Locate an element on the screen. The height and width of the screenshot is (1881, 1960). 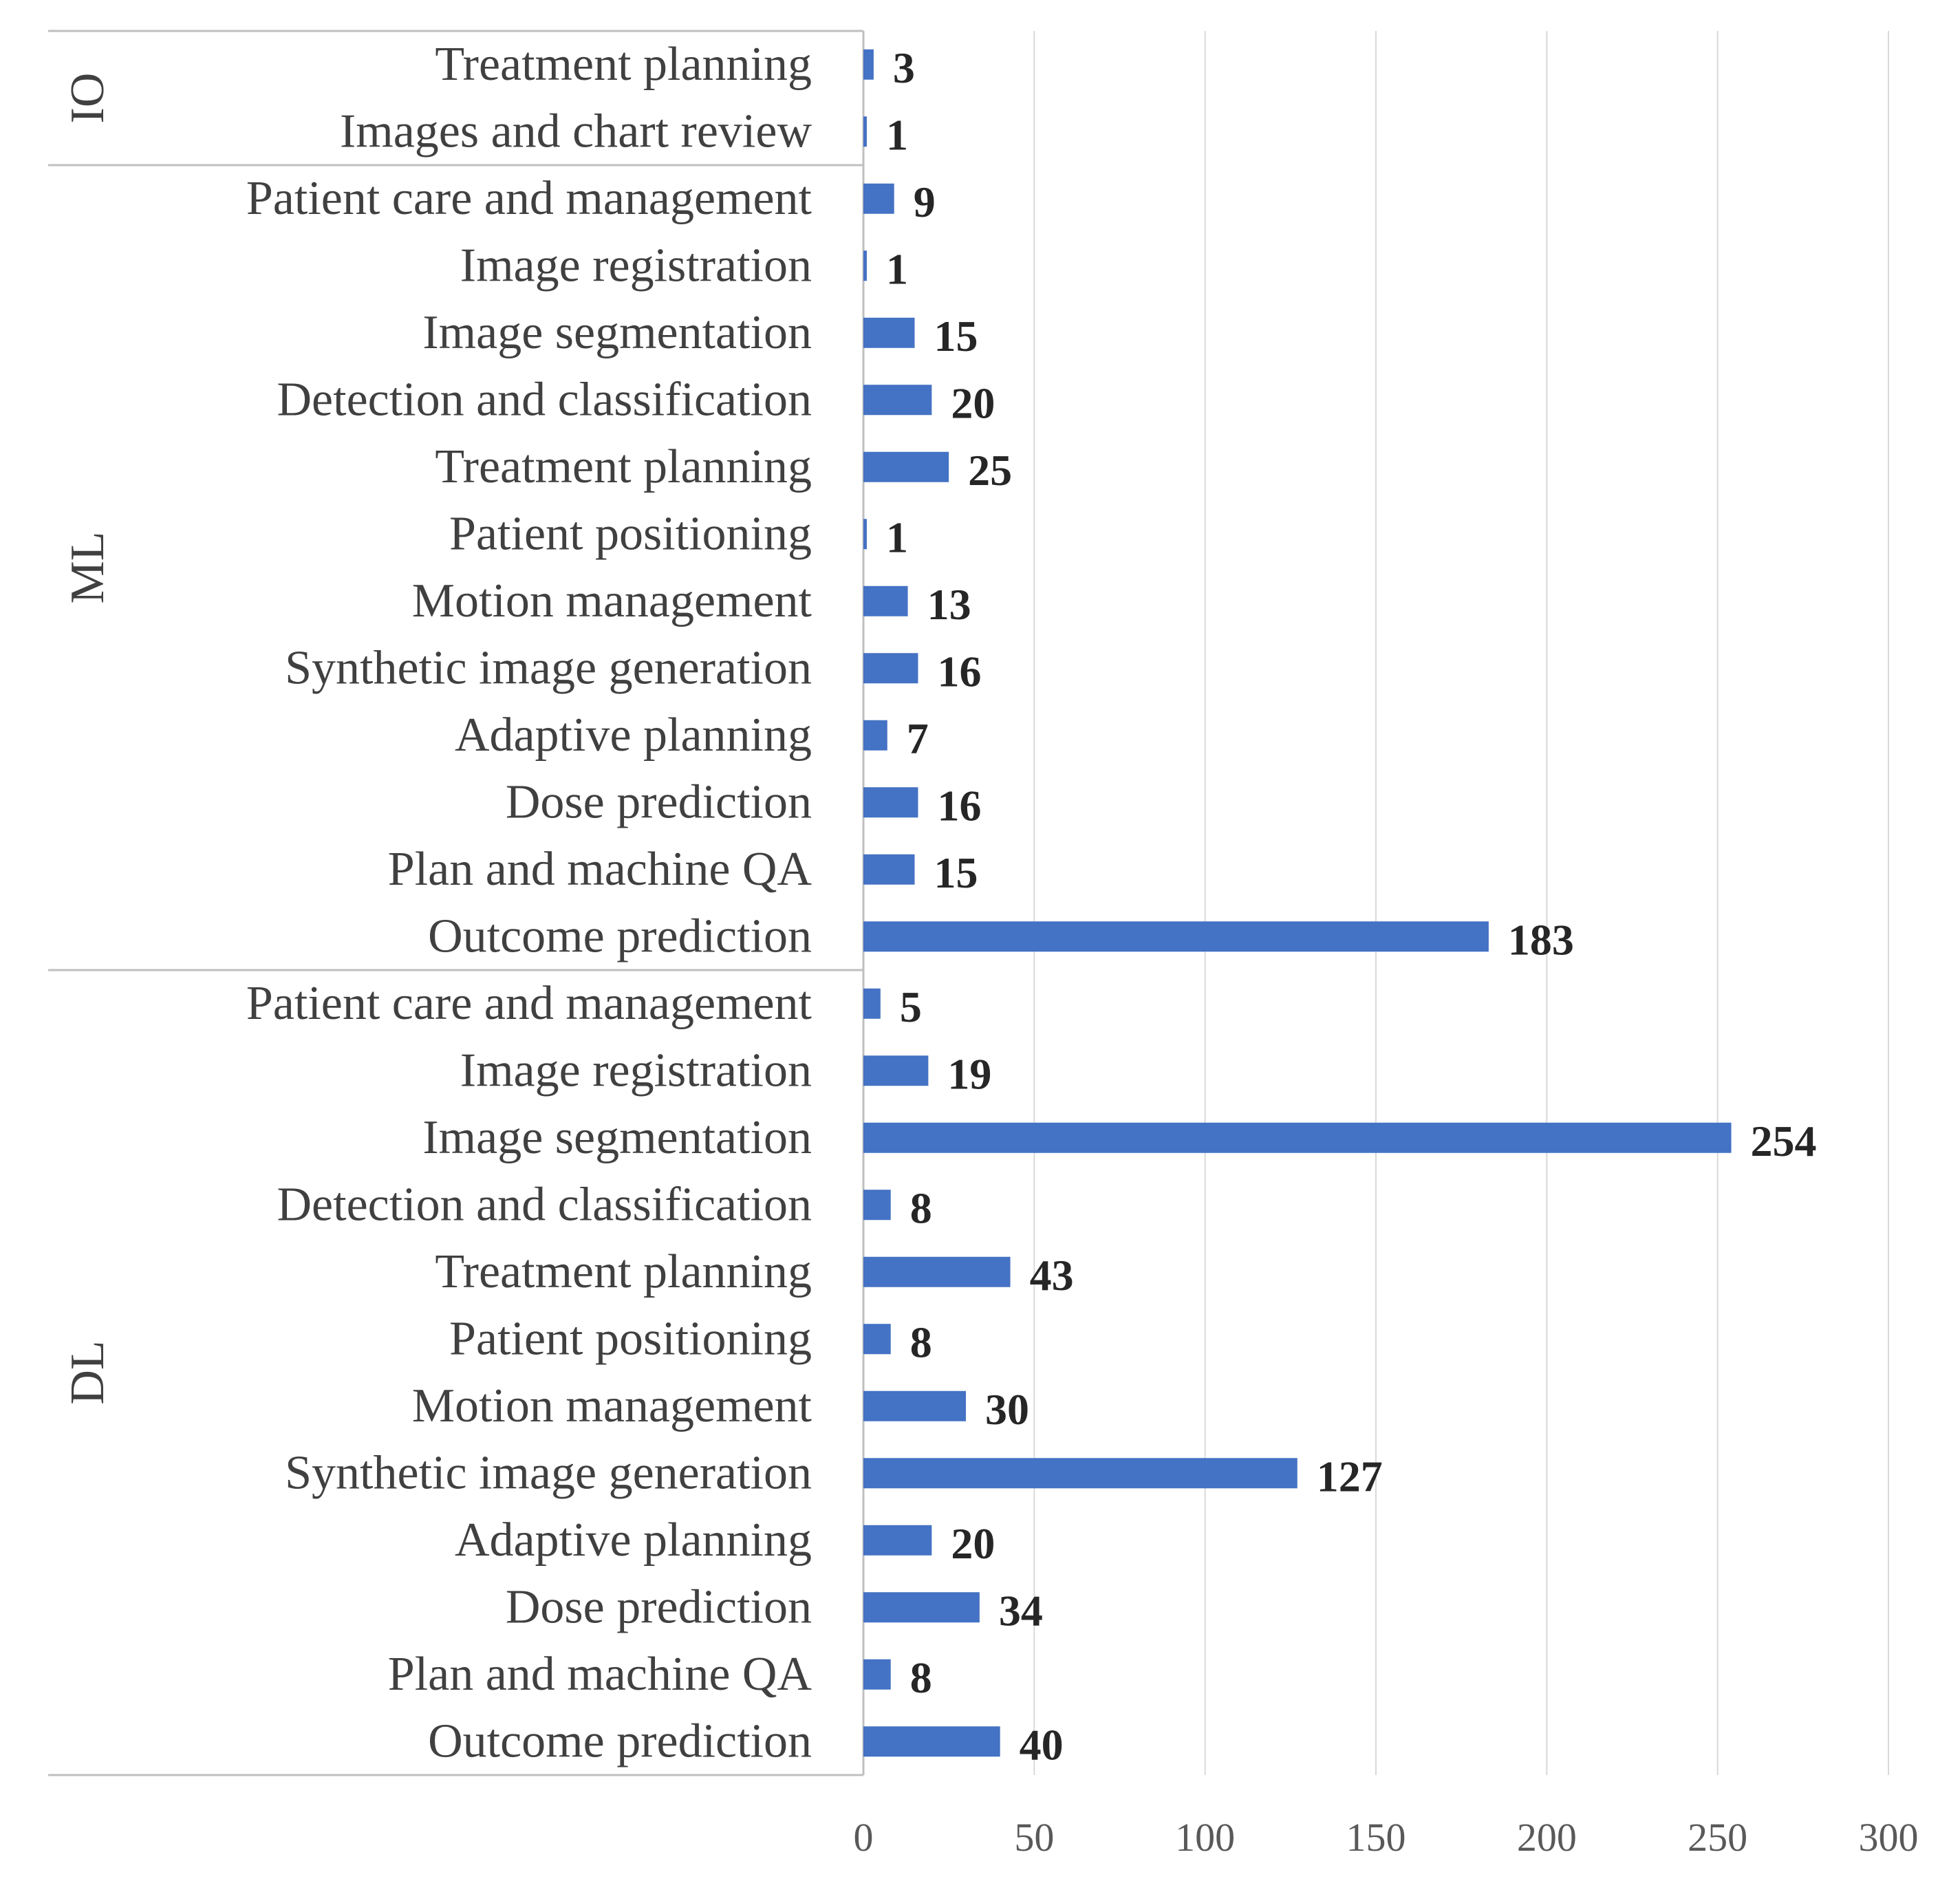
category-label-dl-4: Detection and classification is located at coordinates (544, 1204).